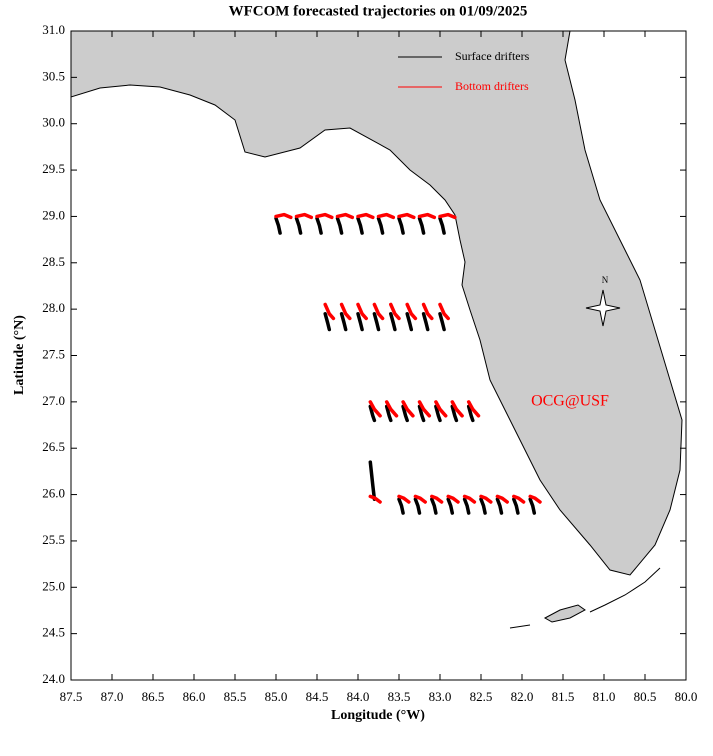  I want to click on y-tick-label: 29.0, so click(53, 214).